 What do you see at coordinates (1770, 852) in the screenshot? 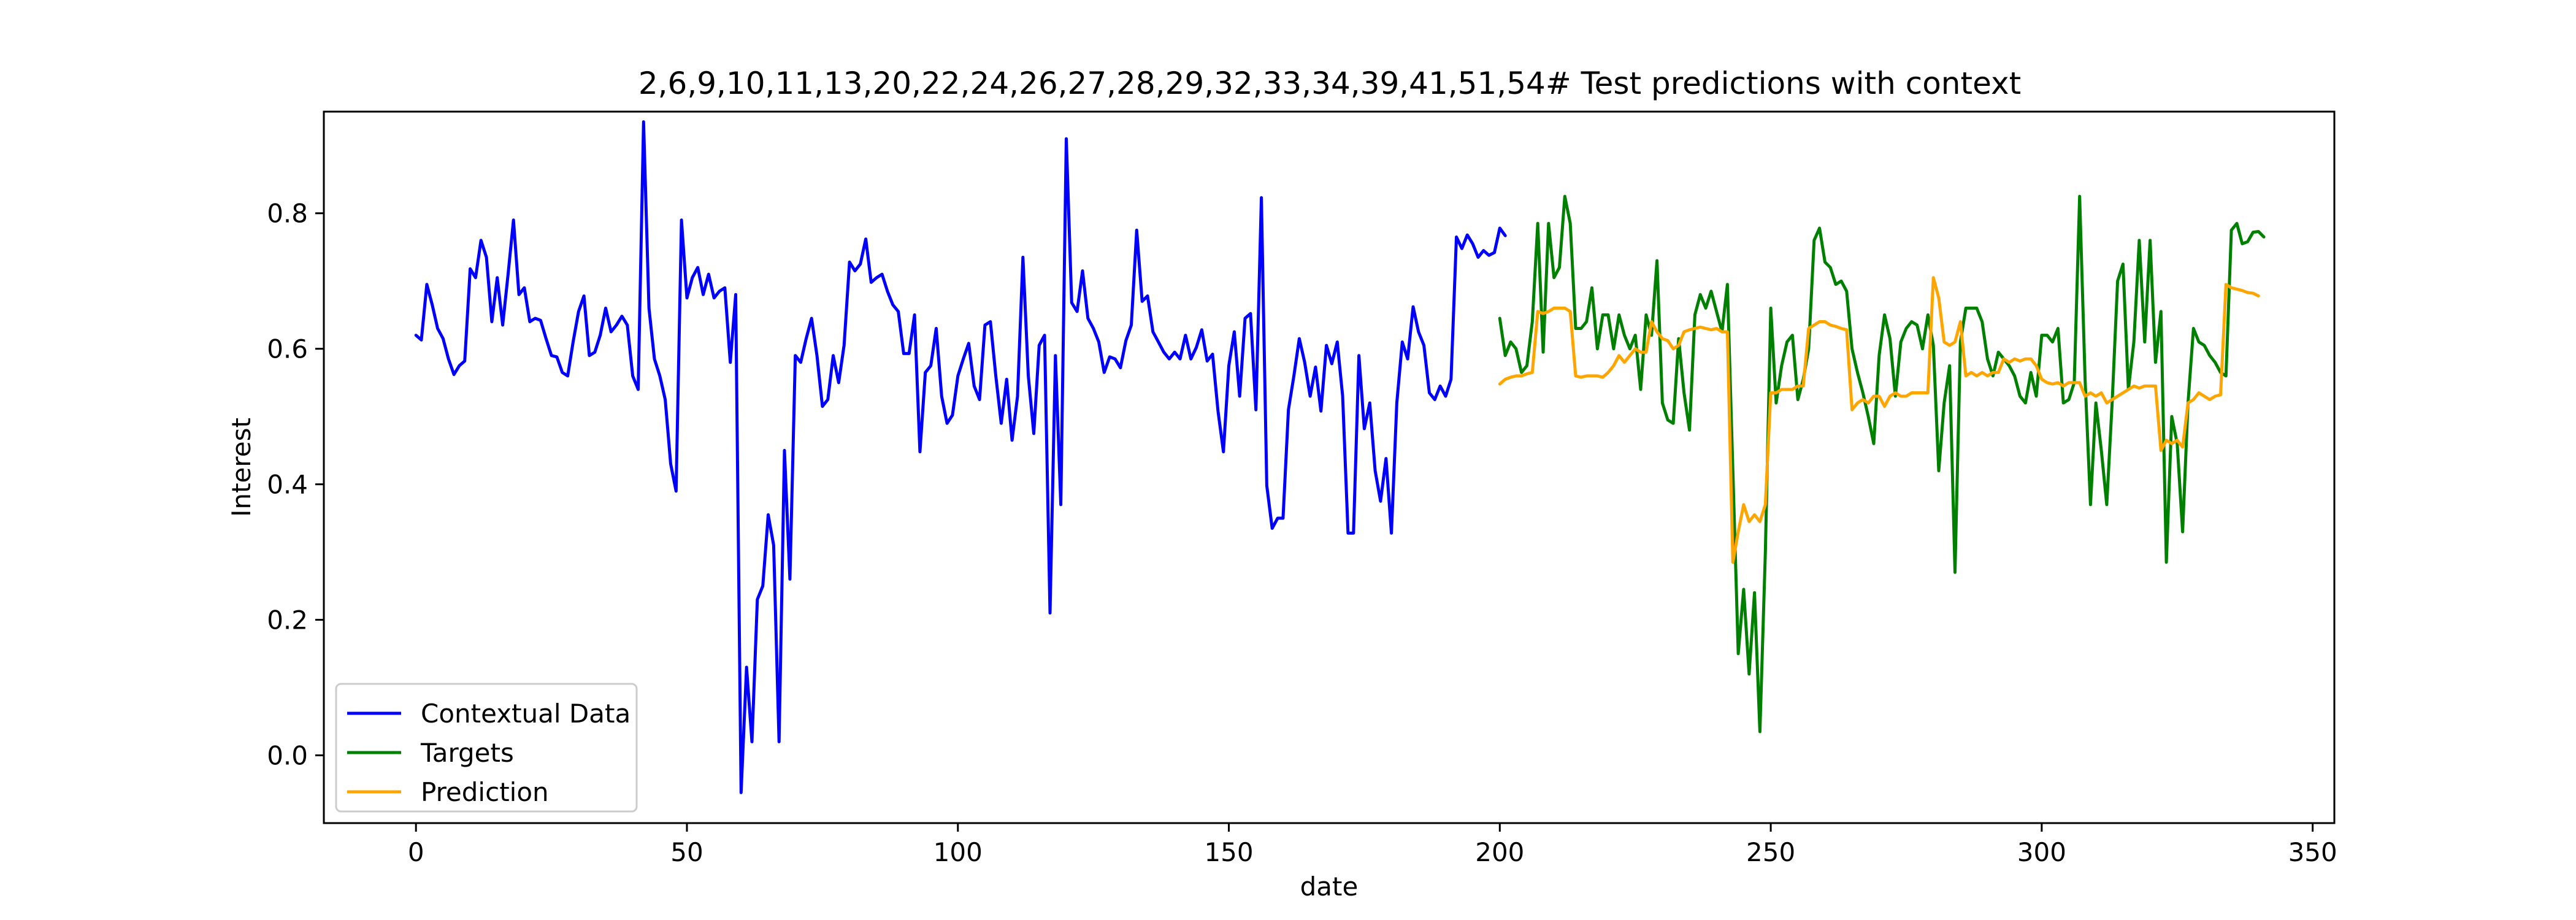
I see `x-tick-label: 250` at bounding box center [1770, 852].